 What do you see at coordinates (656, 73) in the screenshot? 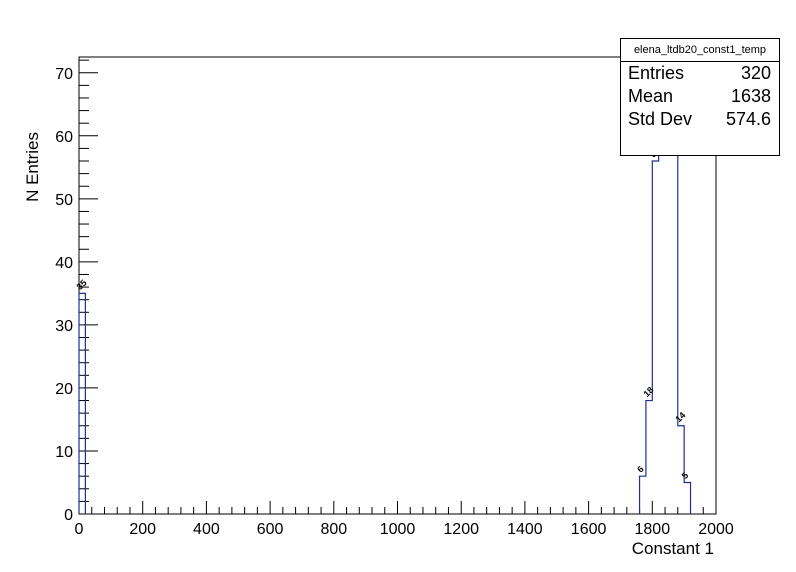
I see `stats-label: Entries` at bounding box center [656, 73].